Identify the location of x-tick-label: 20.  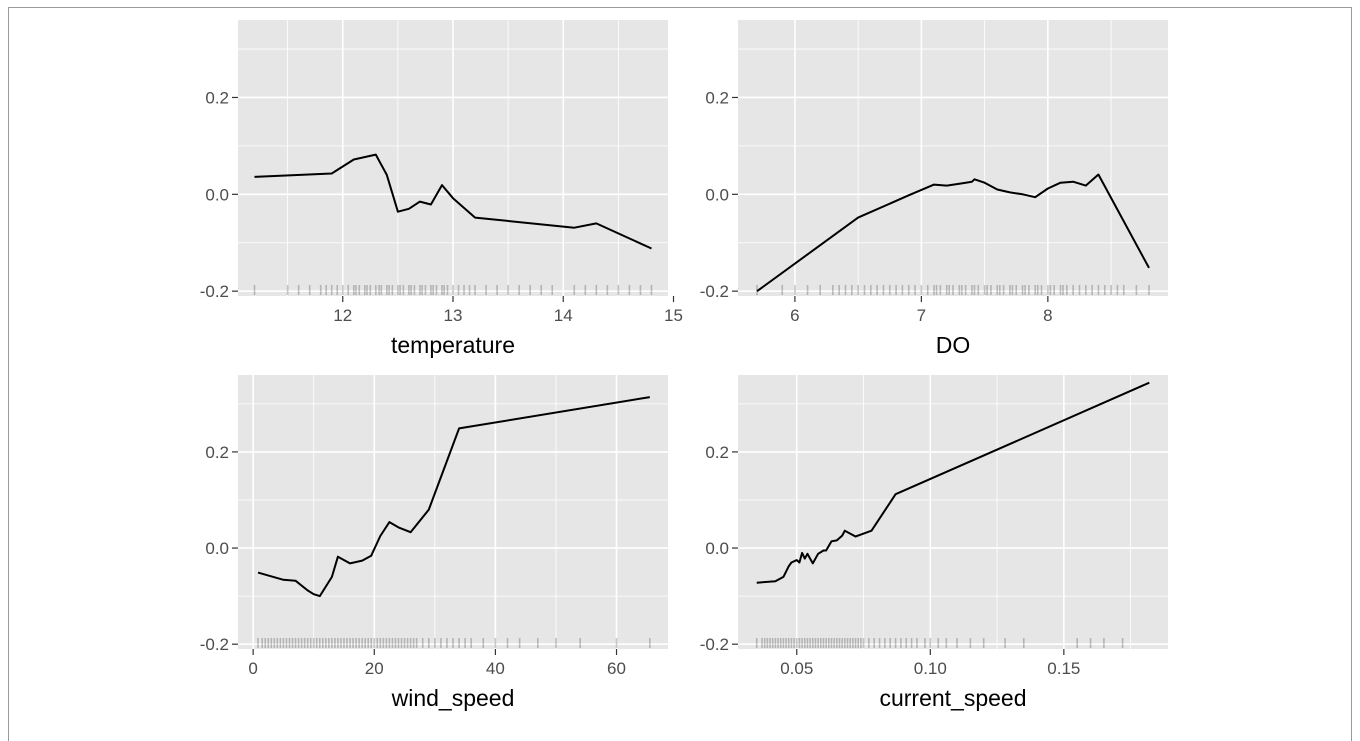
(374, 668).